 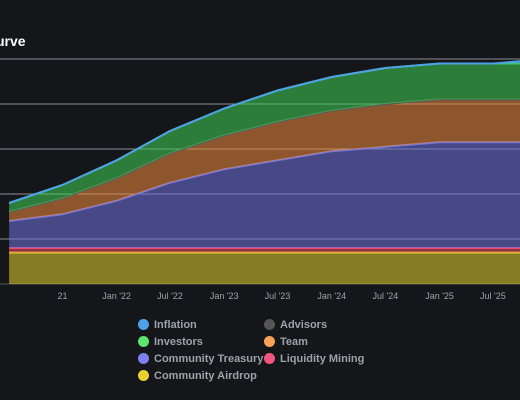 What do you see at coordinates (324, 341) in the screenshot?
I see `legend-item: Team` at bounding box center [324, 341].